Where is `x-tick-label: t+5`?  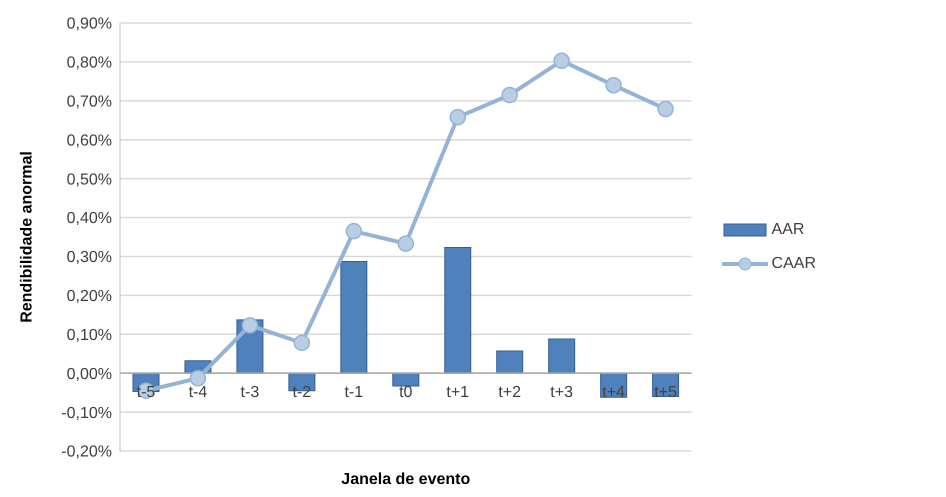
x-tick-label: t+5 is located at coordinates (666, 393).